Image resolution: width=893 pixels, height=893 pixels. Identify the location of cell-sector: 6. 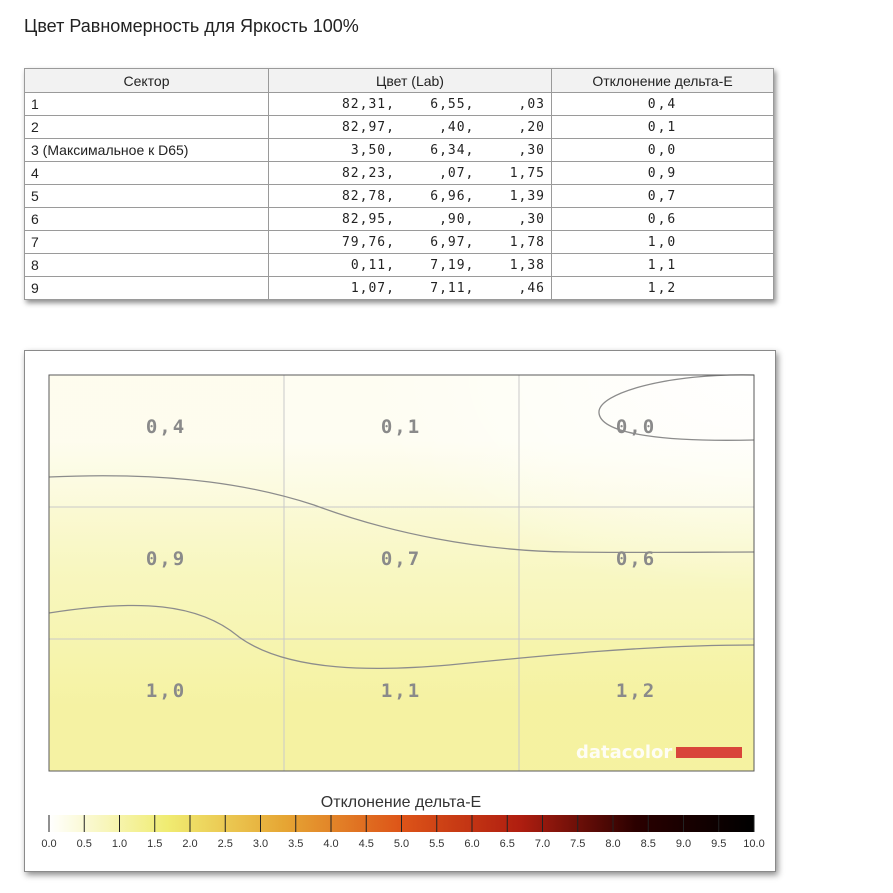
(146, 219).